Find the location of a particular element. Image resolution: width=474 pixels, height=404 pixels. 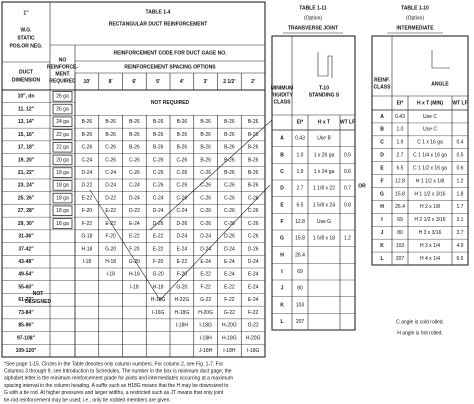

duct-gauge: 20 ga is located at coordinates (62, 160).